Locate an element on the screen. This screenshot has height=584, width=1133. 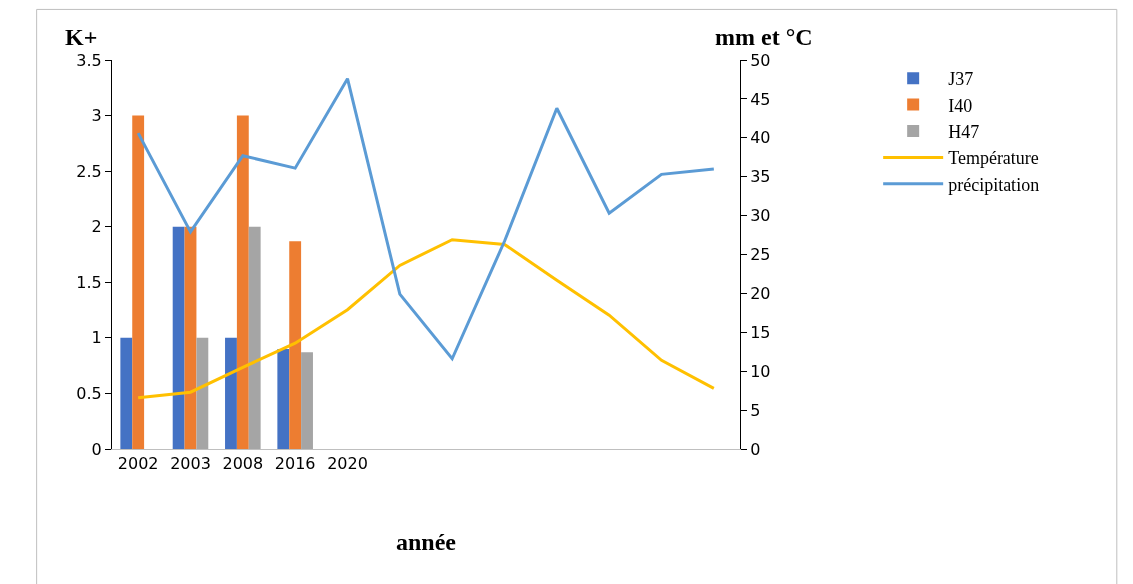
y-tick-label: 2.5 is located at coordinates (89, 171).